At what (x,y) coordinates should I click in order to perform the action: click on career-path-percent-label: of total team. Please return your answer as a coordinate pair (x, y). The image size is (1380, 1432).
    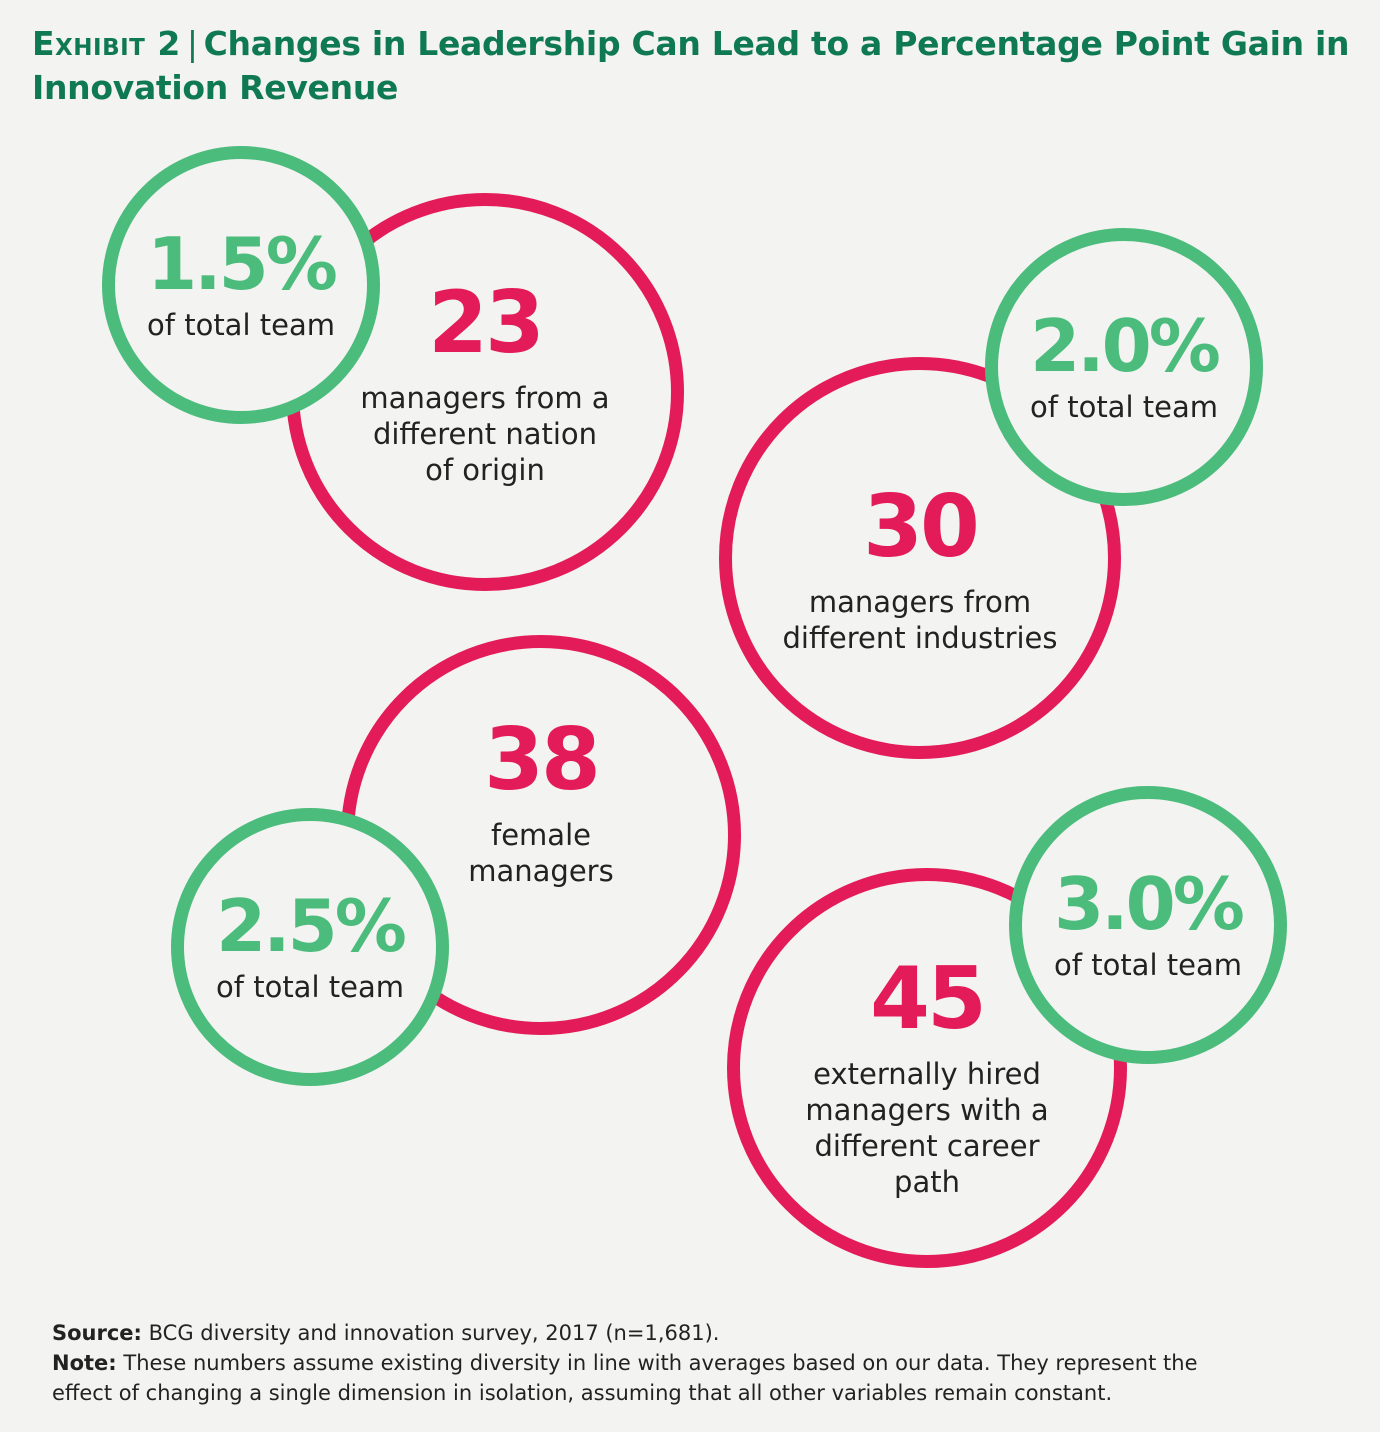
    Looking at the image, I should click on (1148, 965).